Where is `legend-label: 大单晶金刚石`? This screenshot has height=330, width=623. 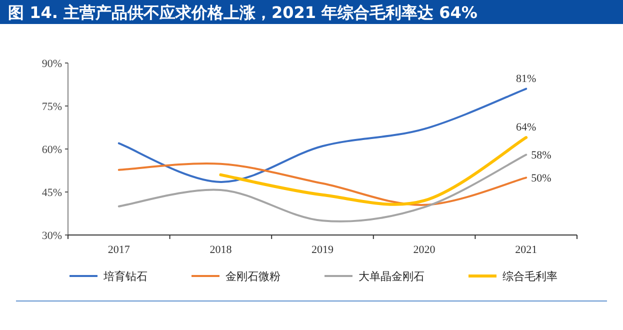
legend-label: 大单晶金刚石 is located at coordinates (391, 276).